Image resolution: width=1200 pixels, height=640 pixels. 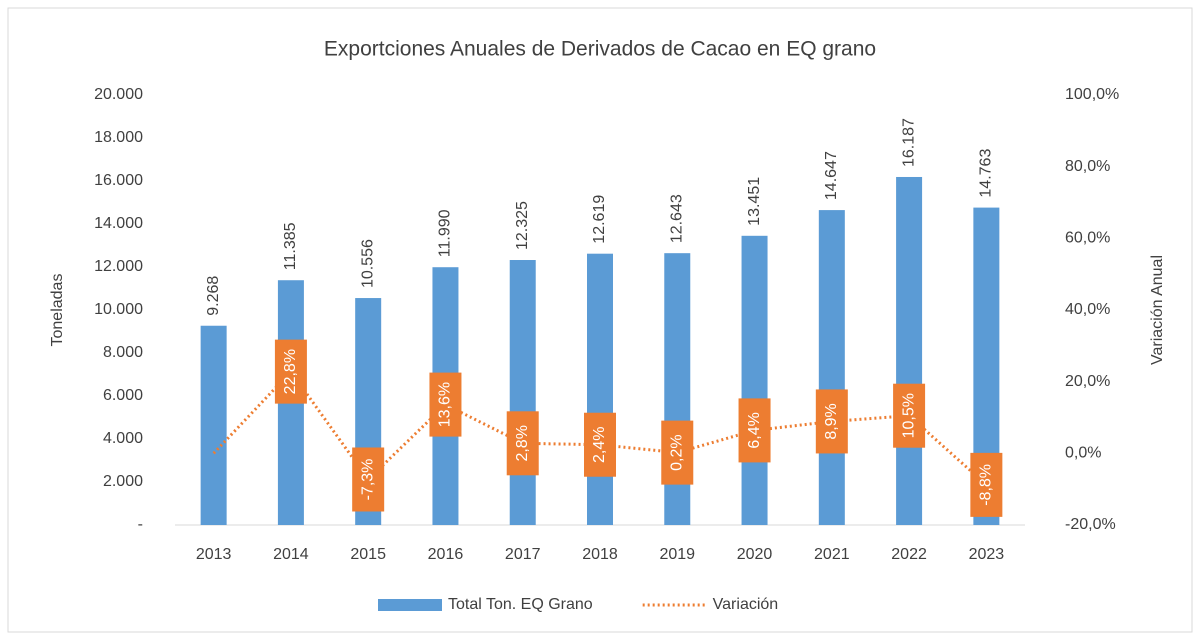 What do you see at coordinates (445, 233) in the screenshot?
I see `bar-value-label: 11.990` at bounding box center [445, 233].